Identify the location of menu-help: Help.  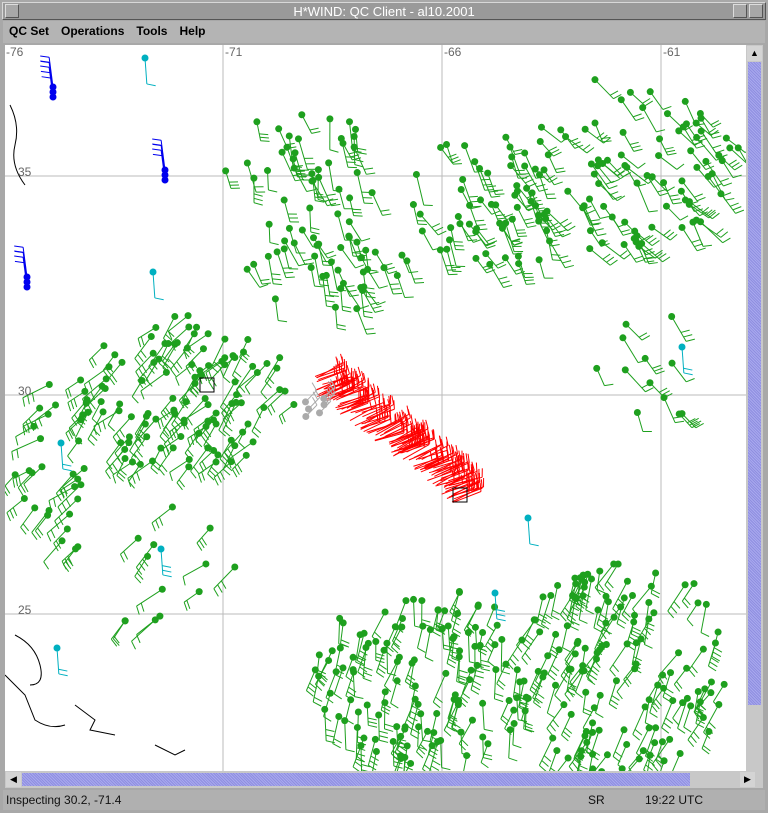
(192, 31).